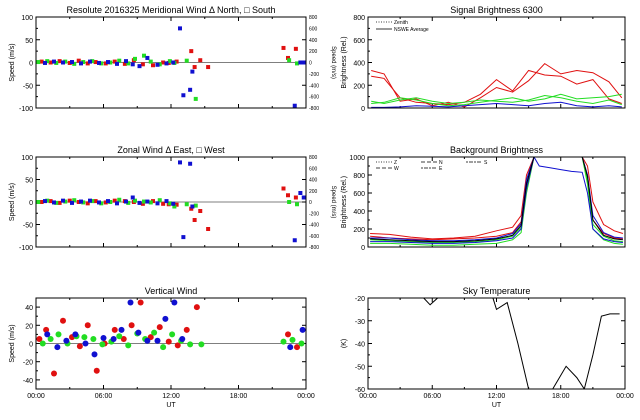 The height and width of the screenshot is (420, 640). I want to click on signal-ytick-label: 200, so click(359, 86).